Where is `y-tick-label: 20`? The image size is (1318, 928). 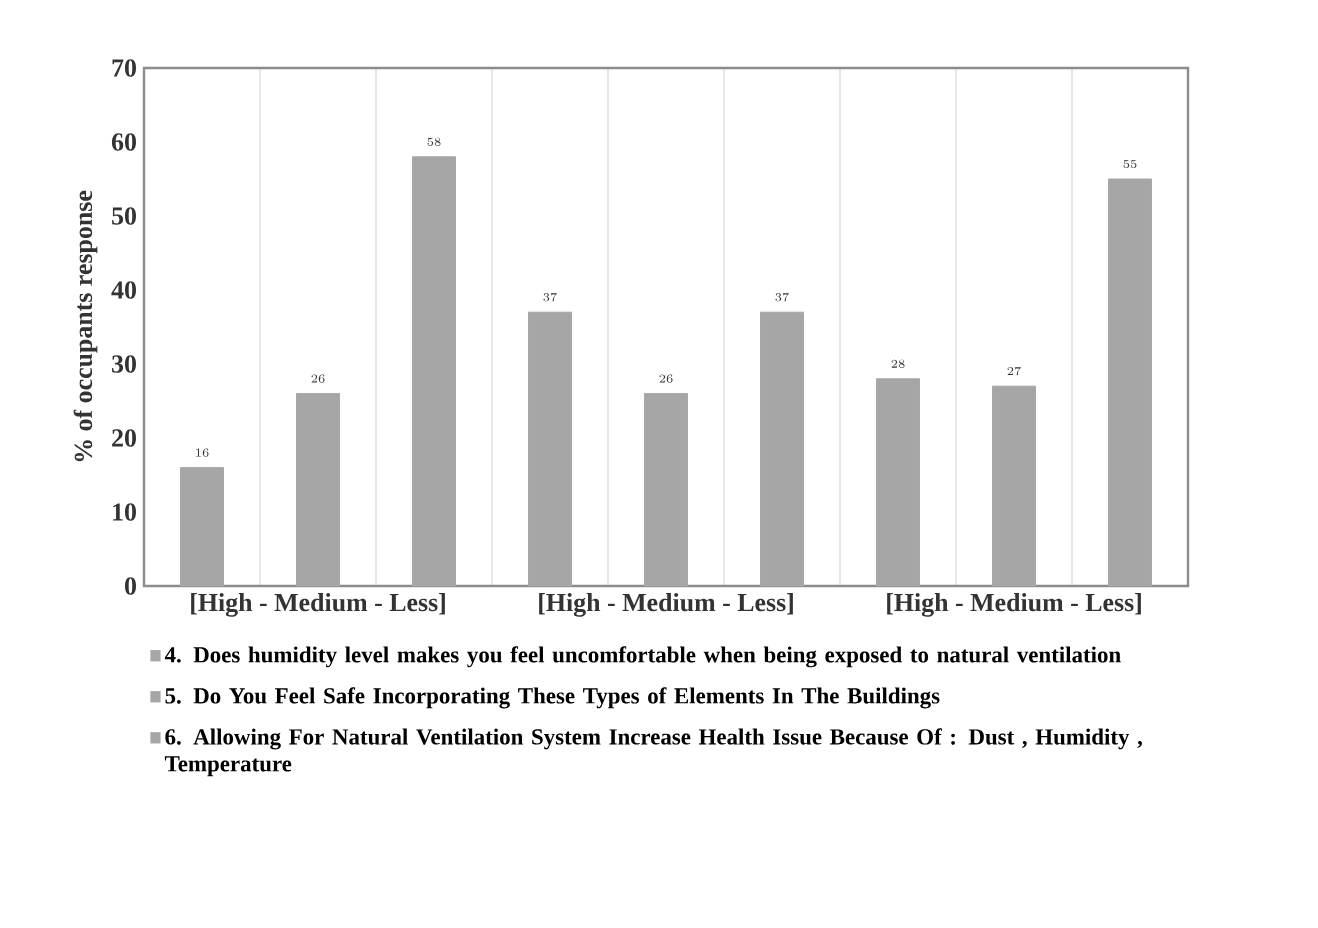 y-tick-label: 20 is located at coordinates (124, 438).